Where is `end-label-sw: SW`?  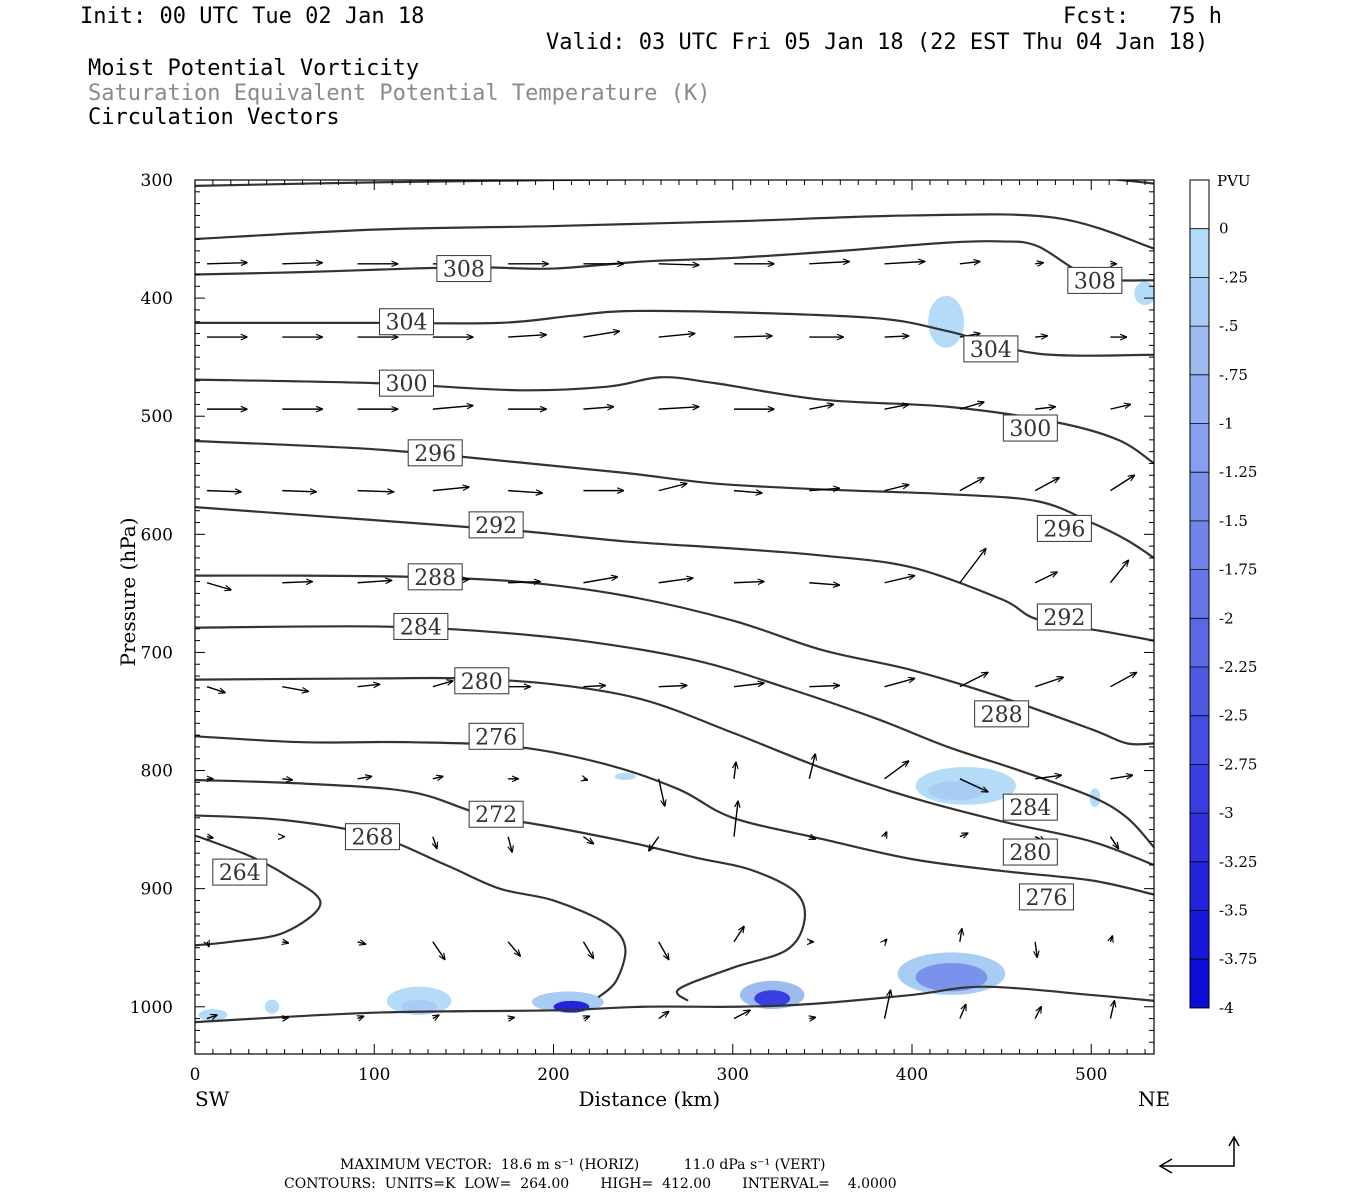 end-label-sw: SW is located at coordinates (212, 1099).